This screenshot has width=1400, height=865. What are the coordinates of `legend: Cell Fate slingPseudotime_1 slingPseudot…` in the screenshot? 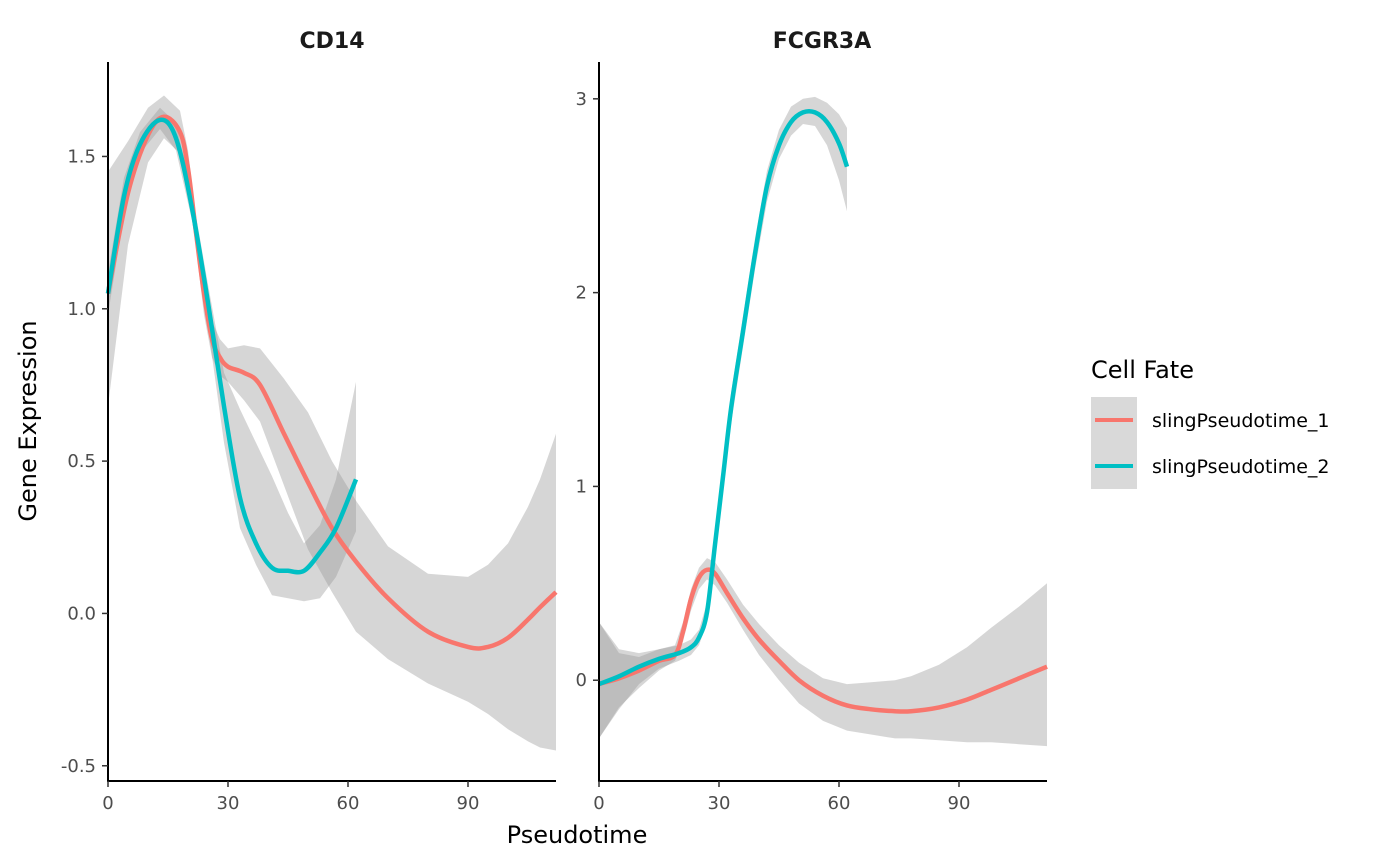 It's located at (1210, 422).